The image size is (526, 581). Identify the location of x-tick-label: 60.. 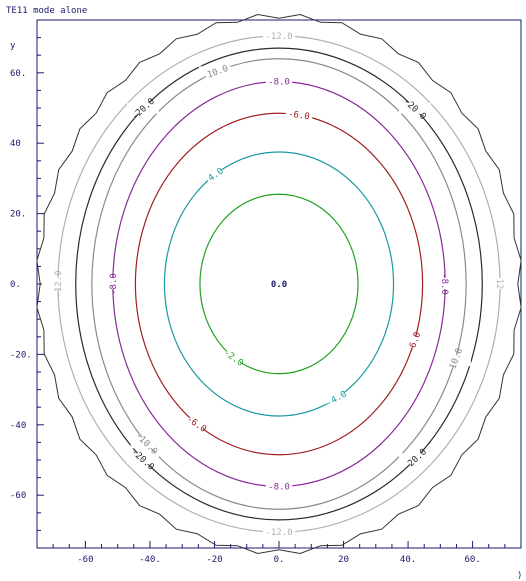
(472, 560).